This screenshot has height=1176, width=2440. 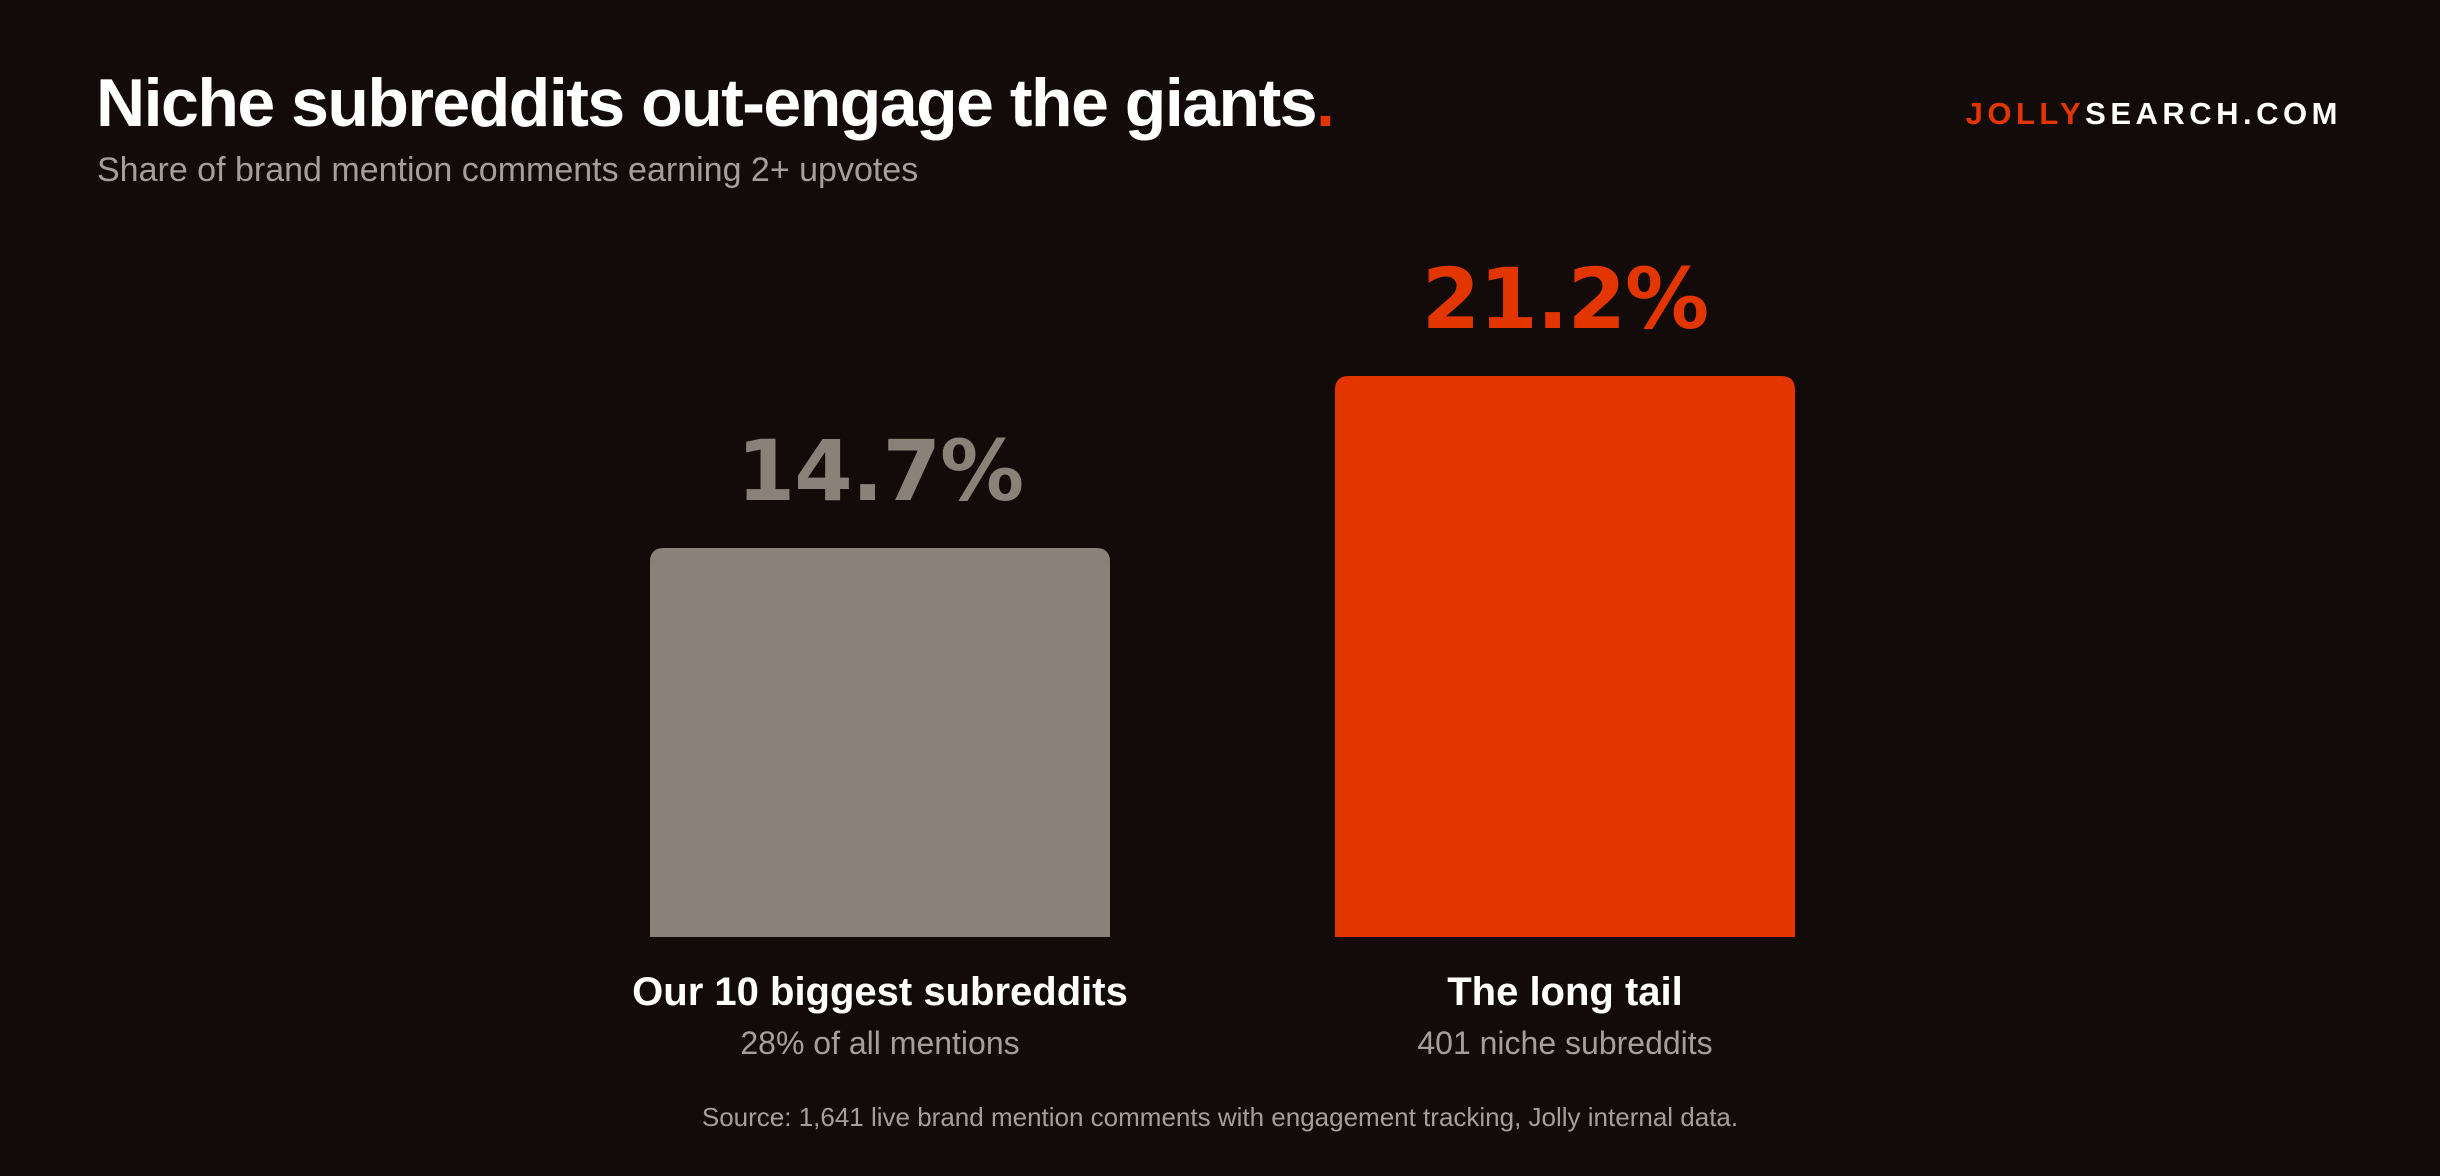 I want to click on category-label-2: The long tail, so click(x=1565, y=992).